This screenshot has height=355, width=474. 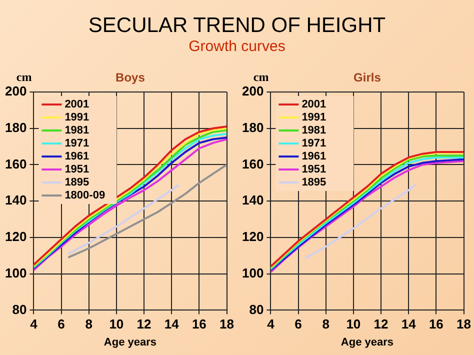 What do you see at coordinates (131, 77) in the screenshot?
I see `chart-title: Boys` at bounding box center [131, 77].